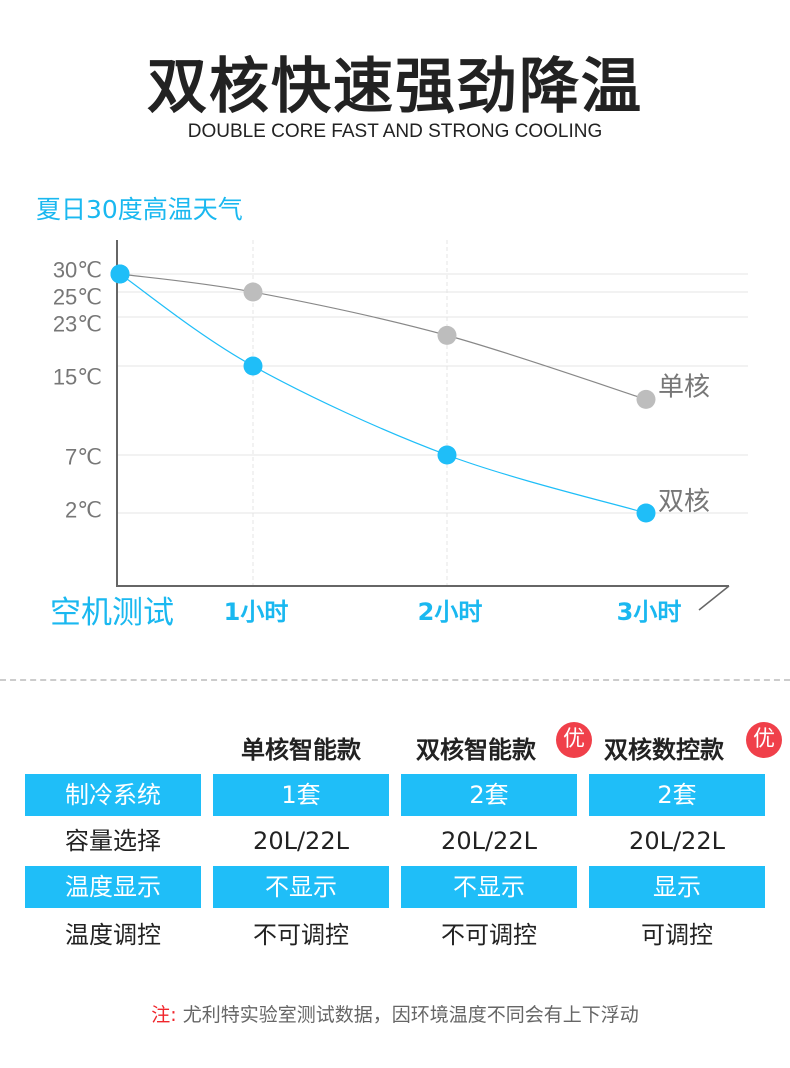 This screenshot has width=790, height=1068. I want to click on divider, so click(395, 680).